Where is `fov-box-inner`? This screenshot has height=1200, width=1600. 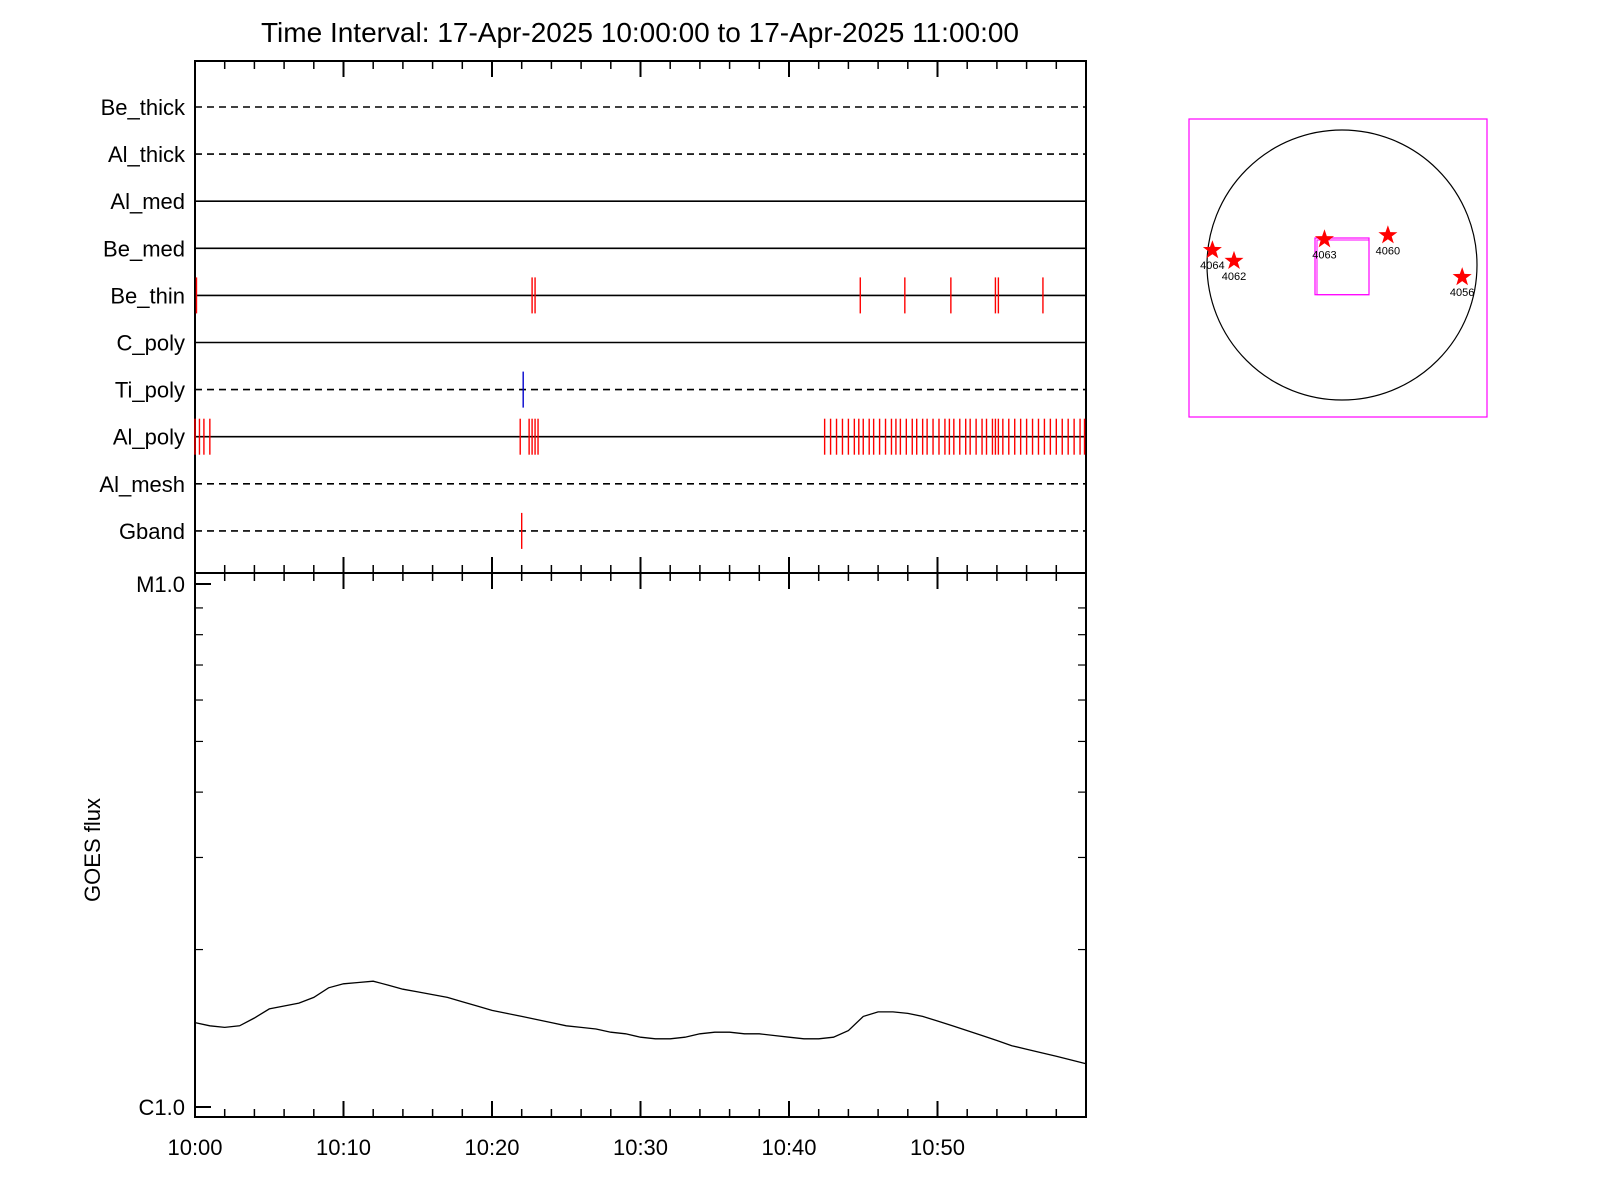 fov-box-inner is located at coordinates (1343, 267).